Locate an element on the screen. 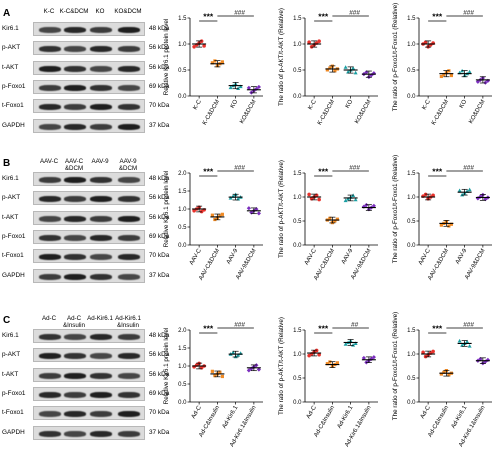  x-tick-label: K-C is located at coordinates (312, 104).